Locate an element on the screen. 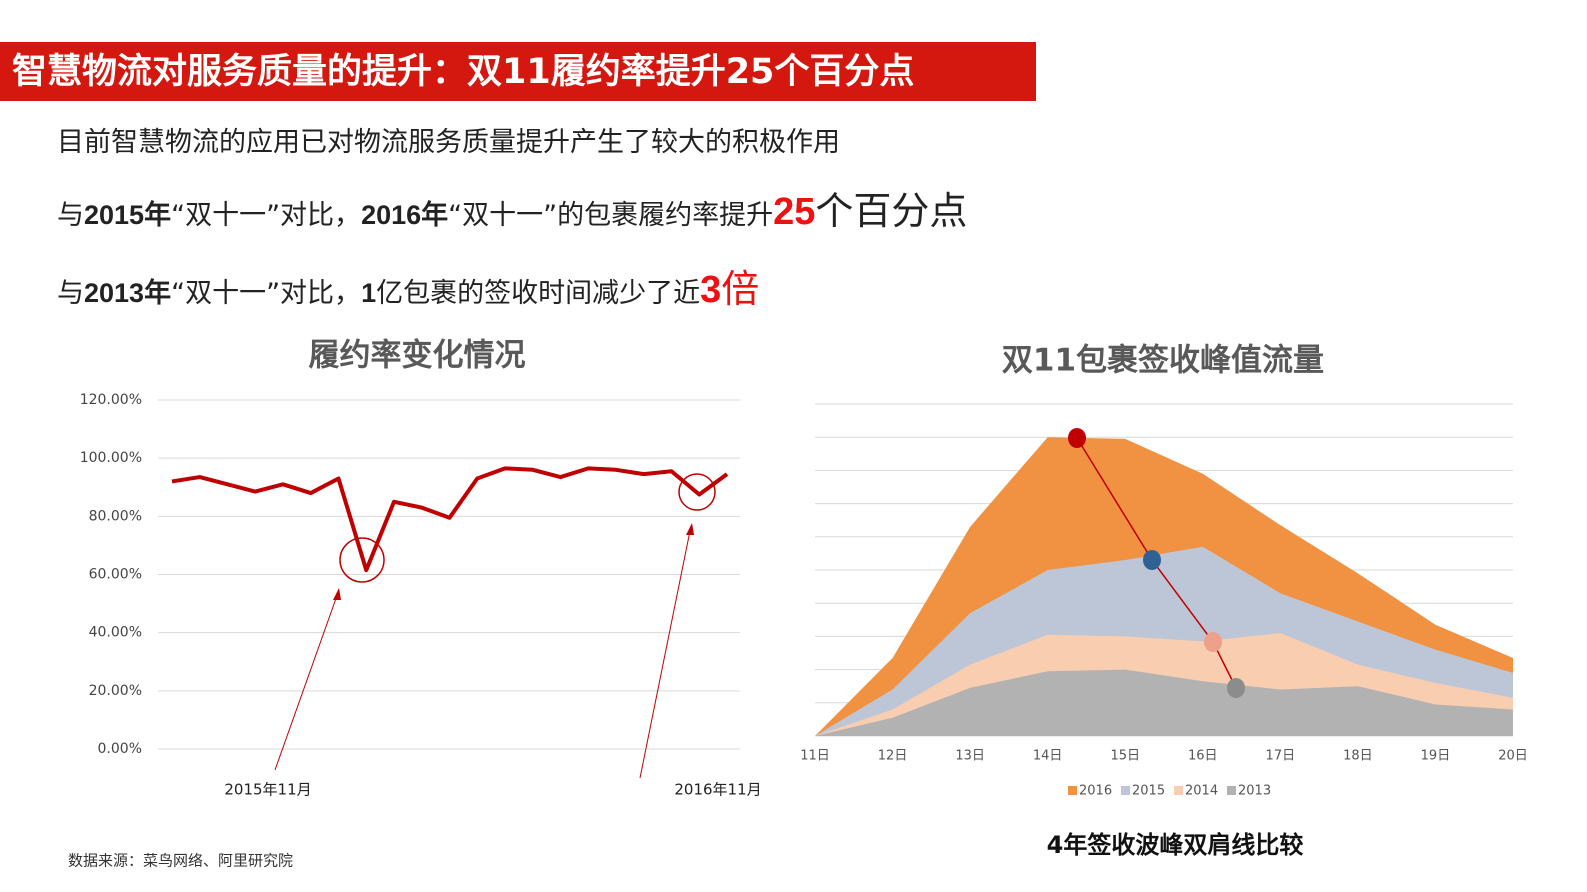  bullet-segment: 亿包裹的签收时间减少了近 is located at coordinates (538, 293).